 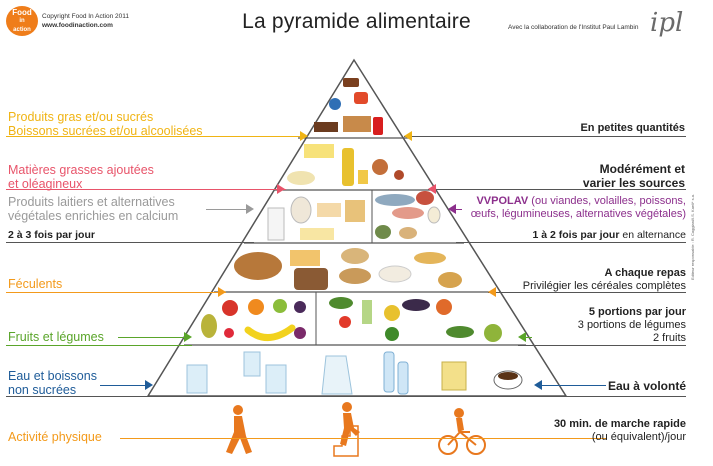 I want to click on dairy-arrow, so click(x=250, y=209).